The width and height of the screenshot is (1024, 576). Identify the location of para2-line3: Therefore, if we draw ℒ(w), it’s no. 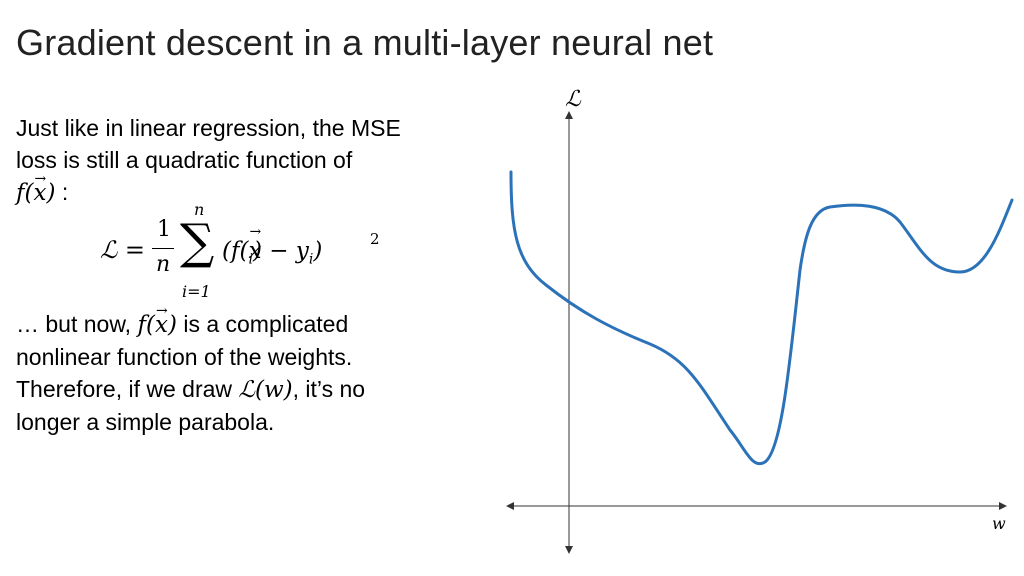
(251, 389).